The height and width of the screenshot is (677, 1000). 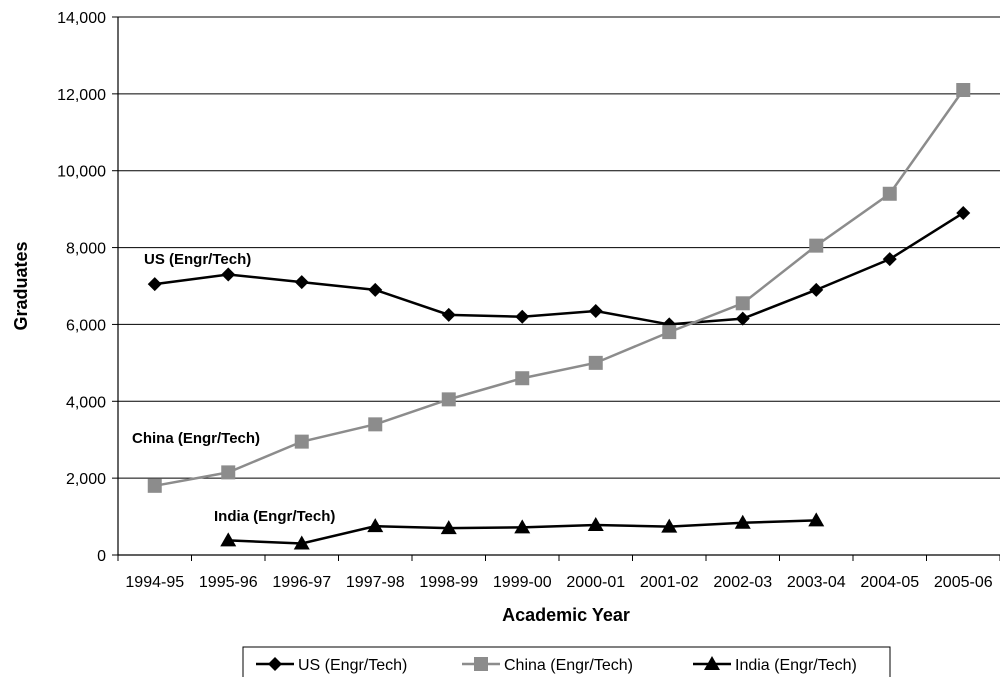 What do you see at coordinates (274, 516) in the screenshot?
I see `annotation-india: India (Engr/Tech)` at bounding box center [274, 516].